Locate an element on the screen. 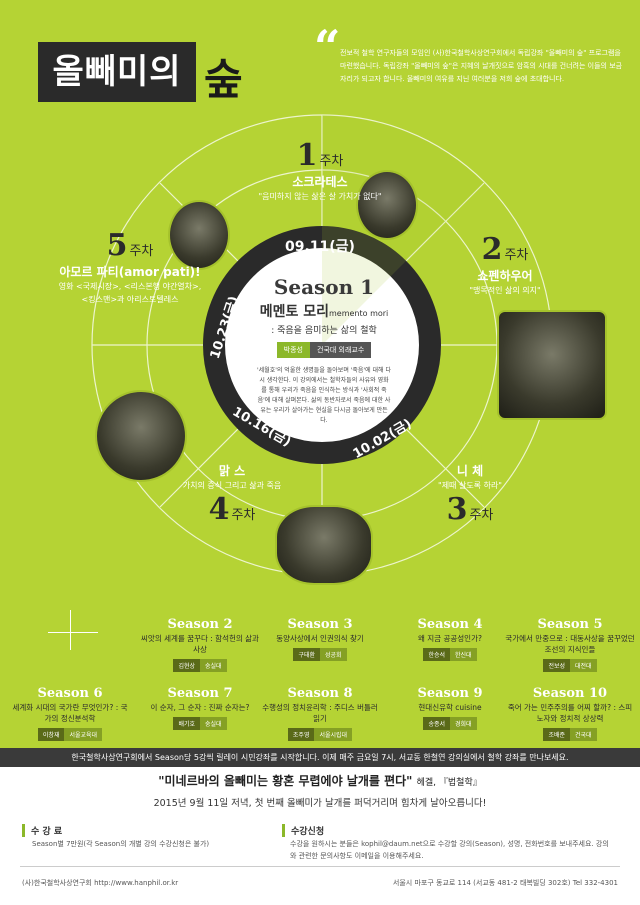 Image resolution: width=640 pixels, height=905 pixels. hegel-quote: "미네르바의 올빼미는 황혼 무렵에야 날개를 편다" 헤겔, 『법철학』 is located at coordinates (320, 780).